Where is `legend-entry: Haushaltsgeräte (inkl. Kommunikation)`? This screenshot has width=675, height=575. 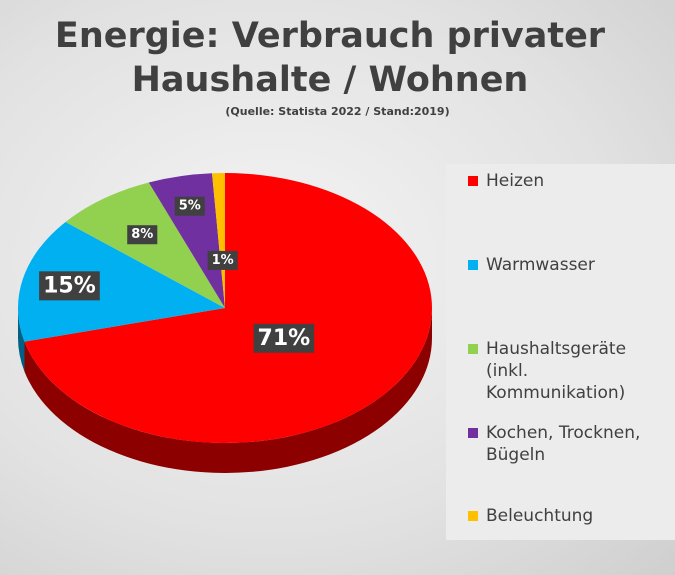 legend-entry: Haushaltsgeräte (inkl. Kommunikation) is located at coordinates (568, 371).